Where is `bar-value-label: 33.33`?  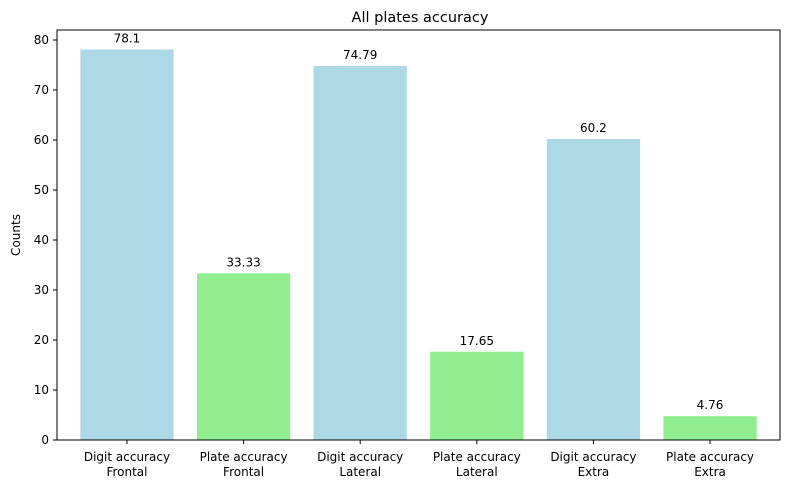 bar-value-label: 33.33 is located at coordinates (243, 262).